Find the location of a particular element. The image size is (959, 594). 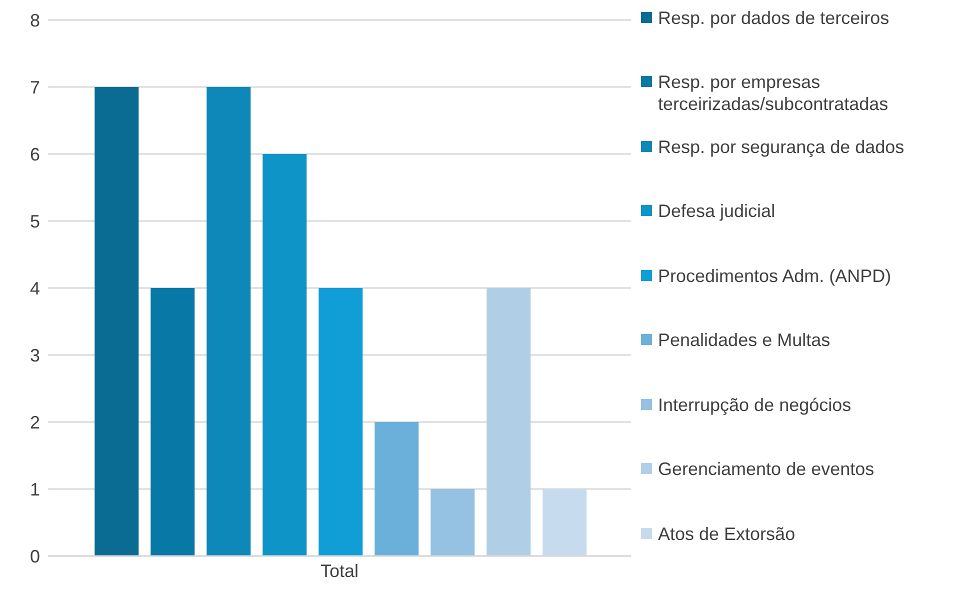

legend-label: Resp. por empresas terceirizadas/subcontratadas is located at coordinates (774, 93).